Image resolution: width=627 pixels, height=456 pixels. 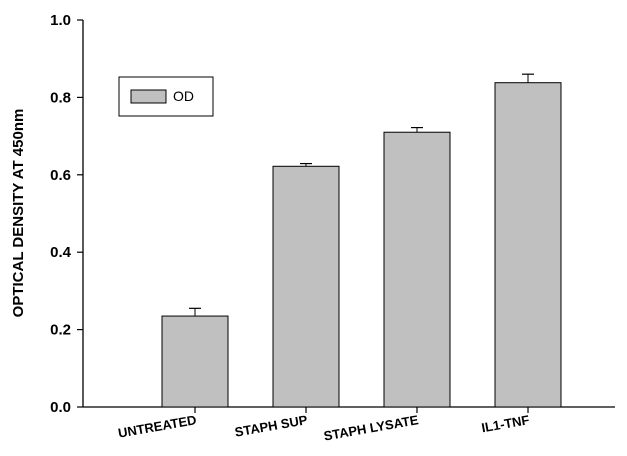 I want to click on x-category-label: STAPH LYSATE, so click(x=371, y=427).